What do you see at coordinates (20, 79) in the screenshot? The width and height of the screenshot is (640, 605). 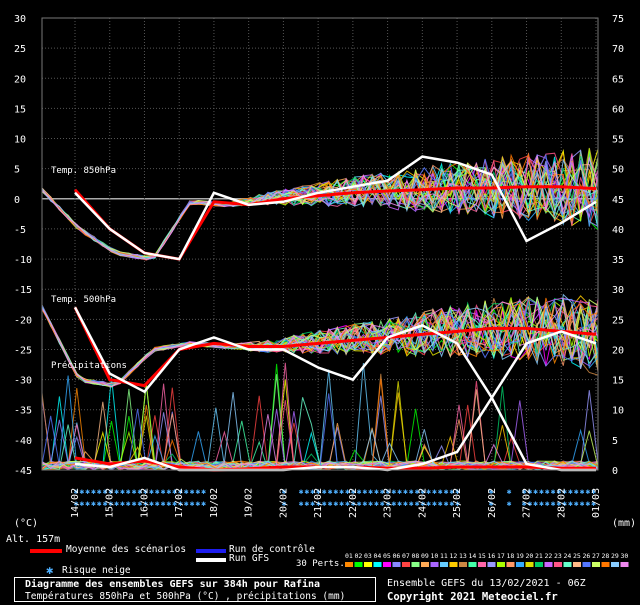 I see `y-tick-left: 20` at bounding box center [20, 79].